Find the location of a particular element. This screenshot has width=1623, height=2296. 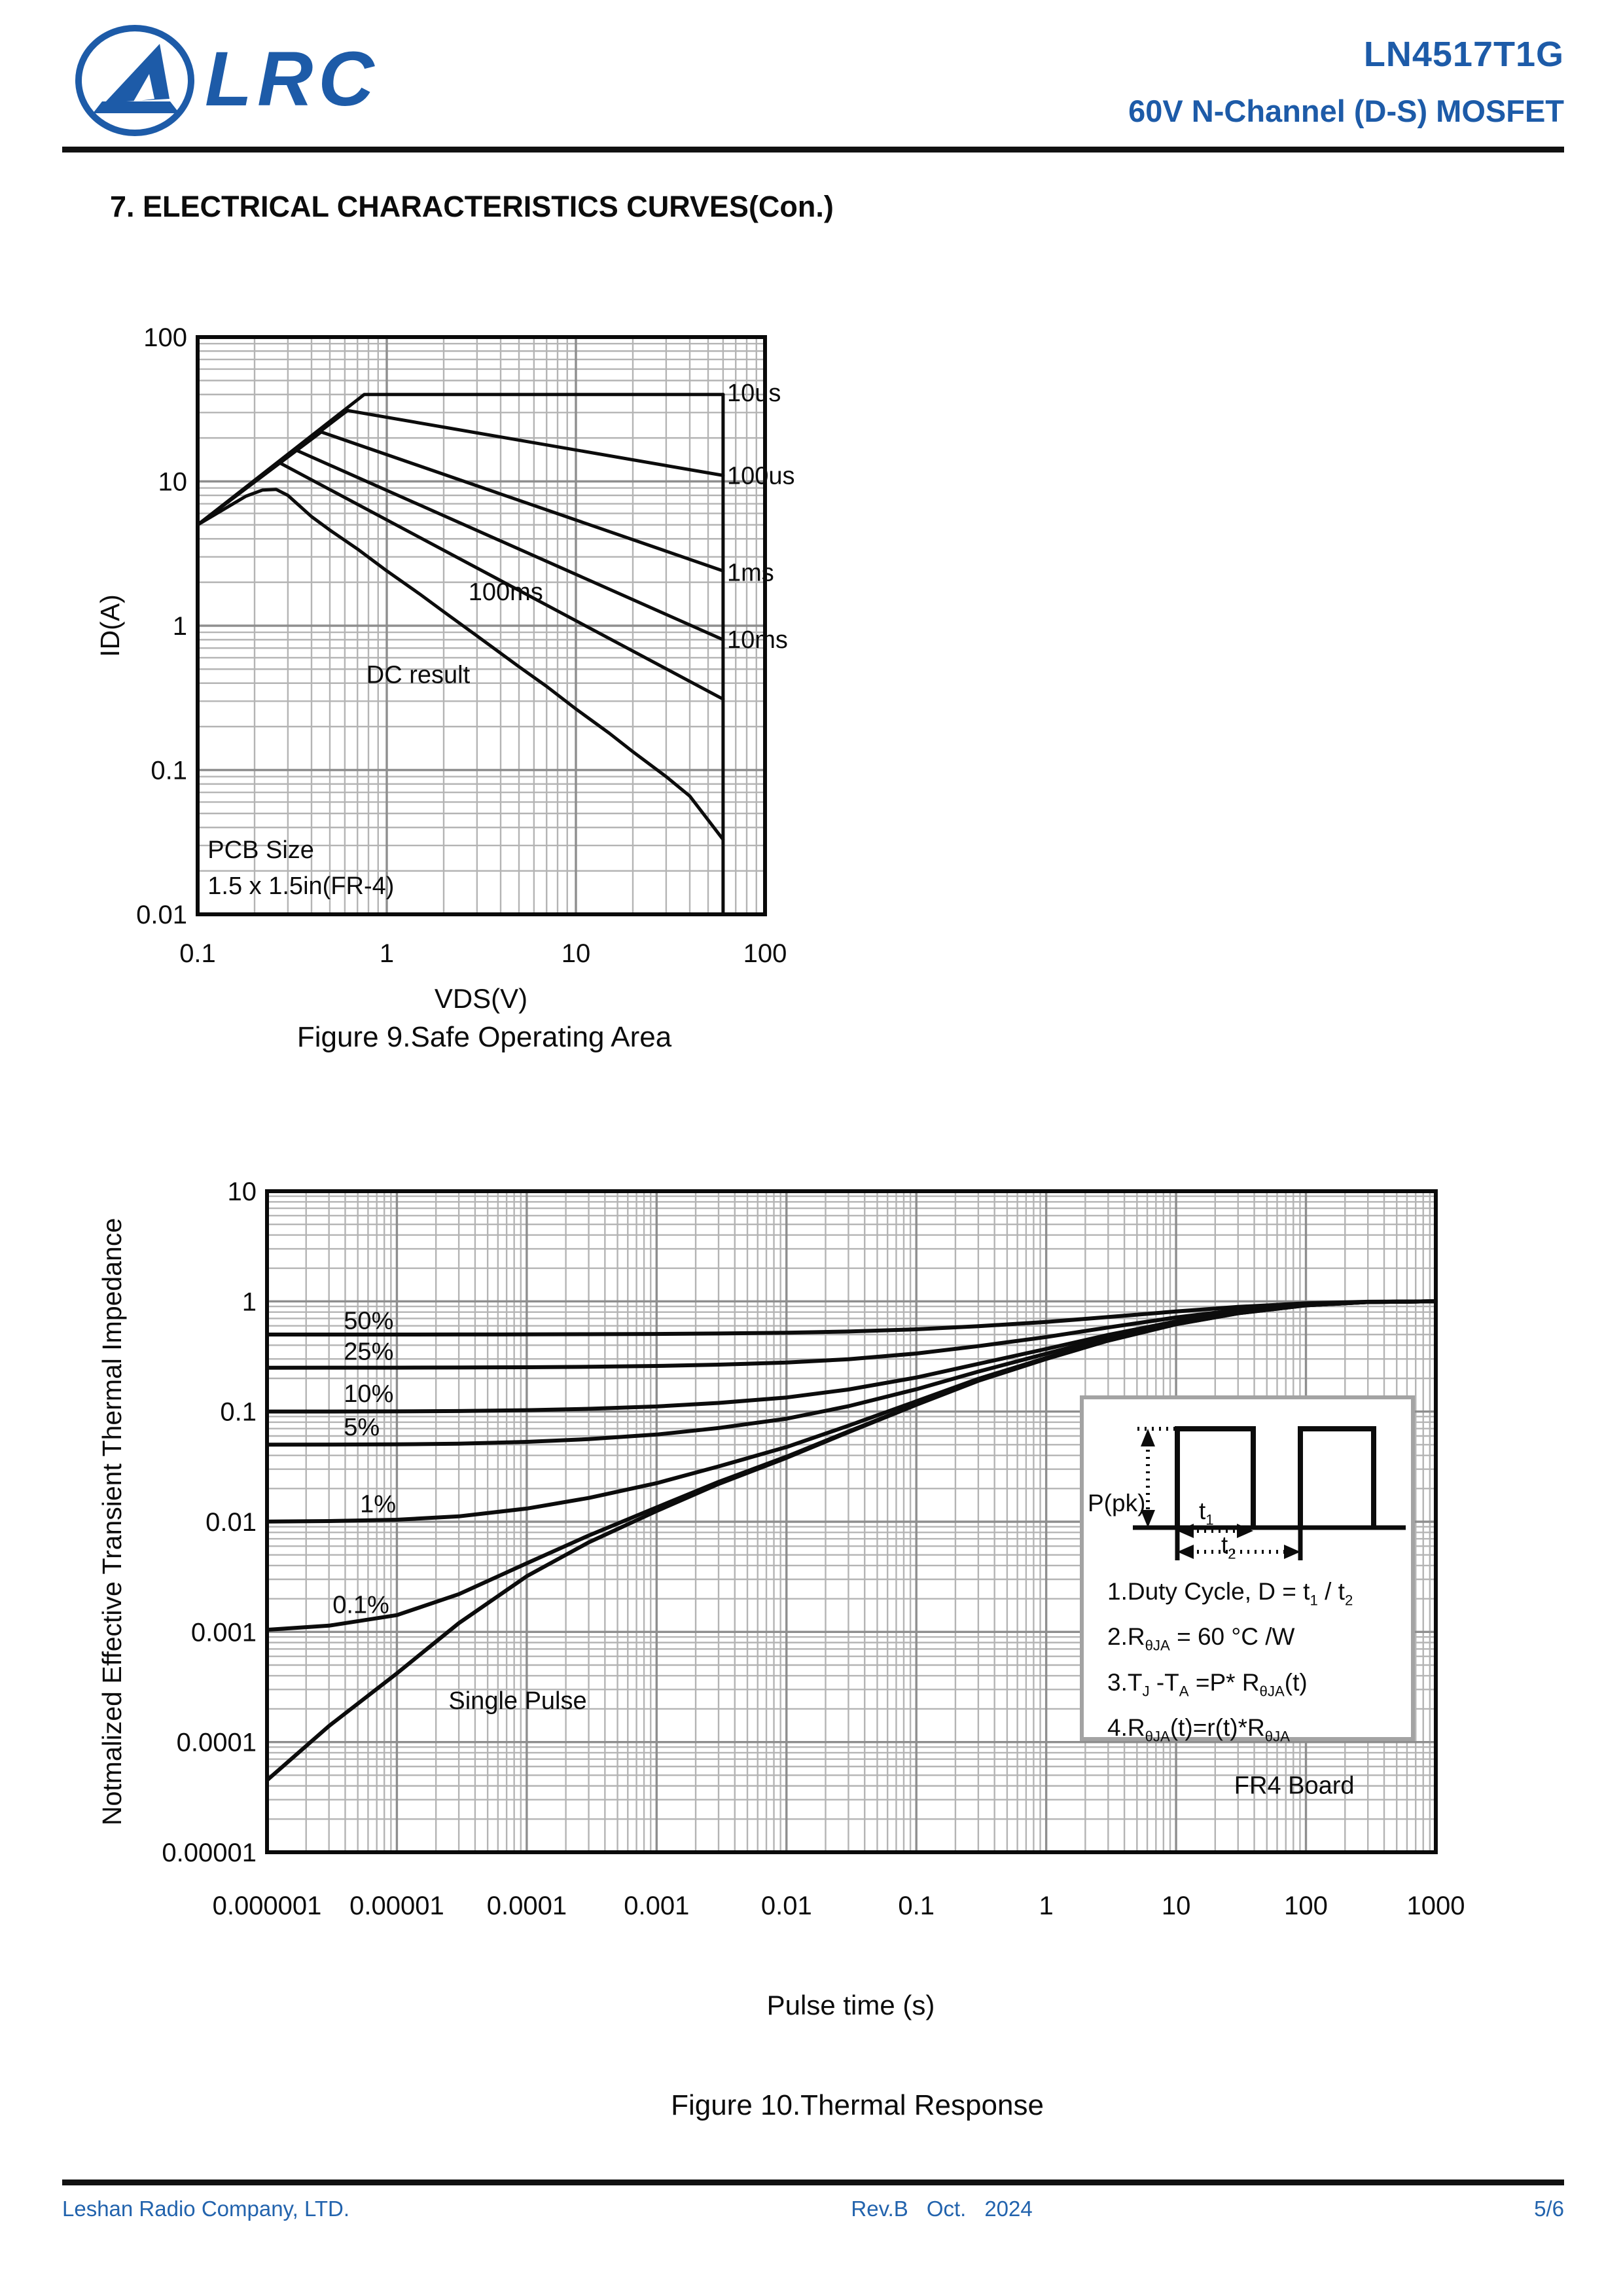

x-tick-label: 0.00001 is located at coordinates (396, 1906).